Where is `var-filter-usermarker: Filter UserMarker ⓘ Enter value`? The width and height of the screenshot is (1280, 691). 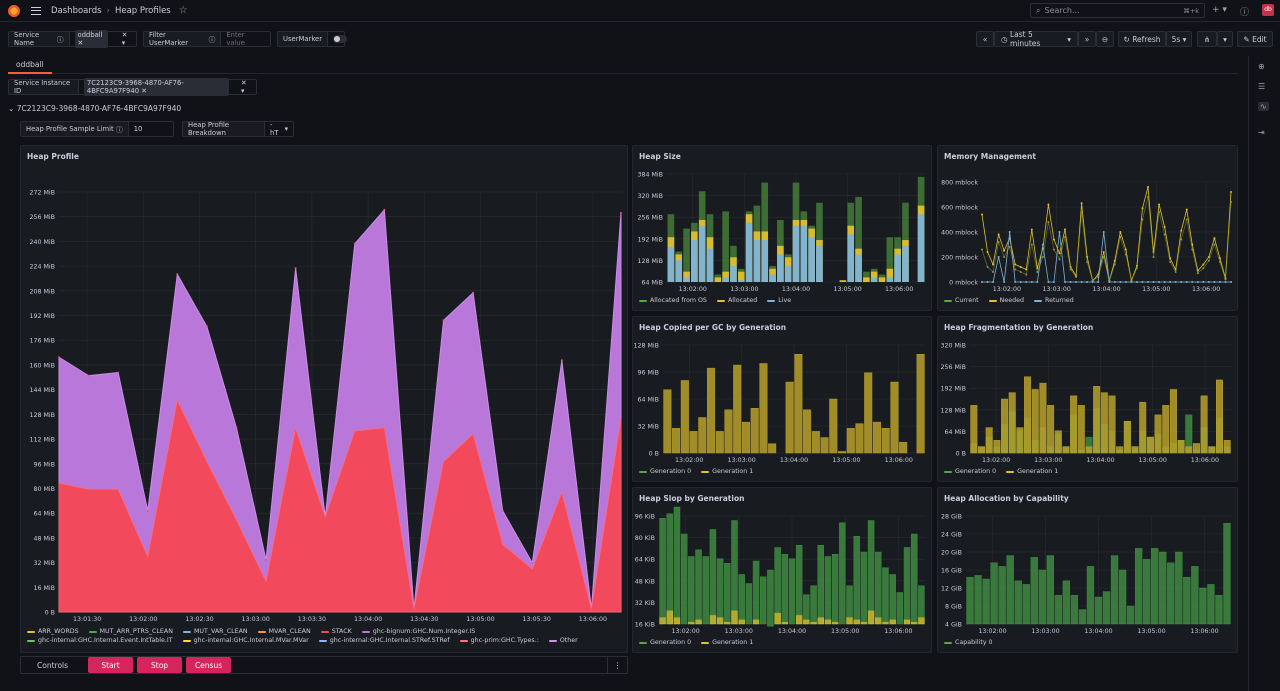
var-filter-usermarker: Filter UserMarker ⓘ Enter value is located at coordinates (207, 39).